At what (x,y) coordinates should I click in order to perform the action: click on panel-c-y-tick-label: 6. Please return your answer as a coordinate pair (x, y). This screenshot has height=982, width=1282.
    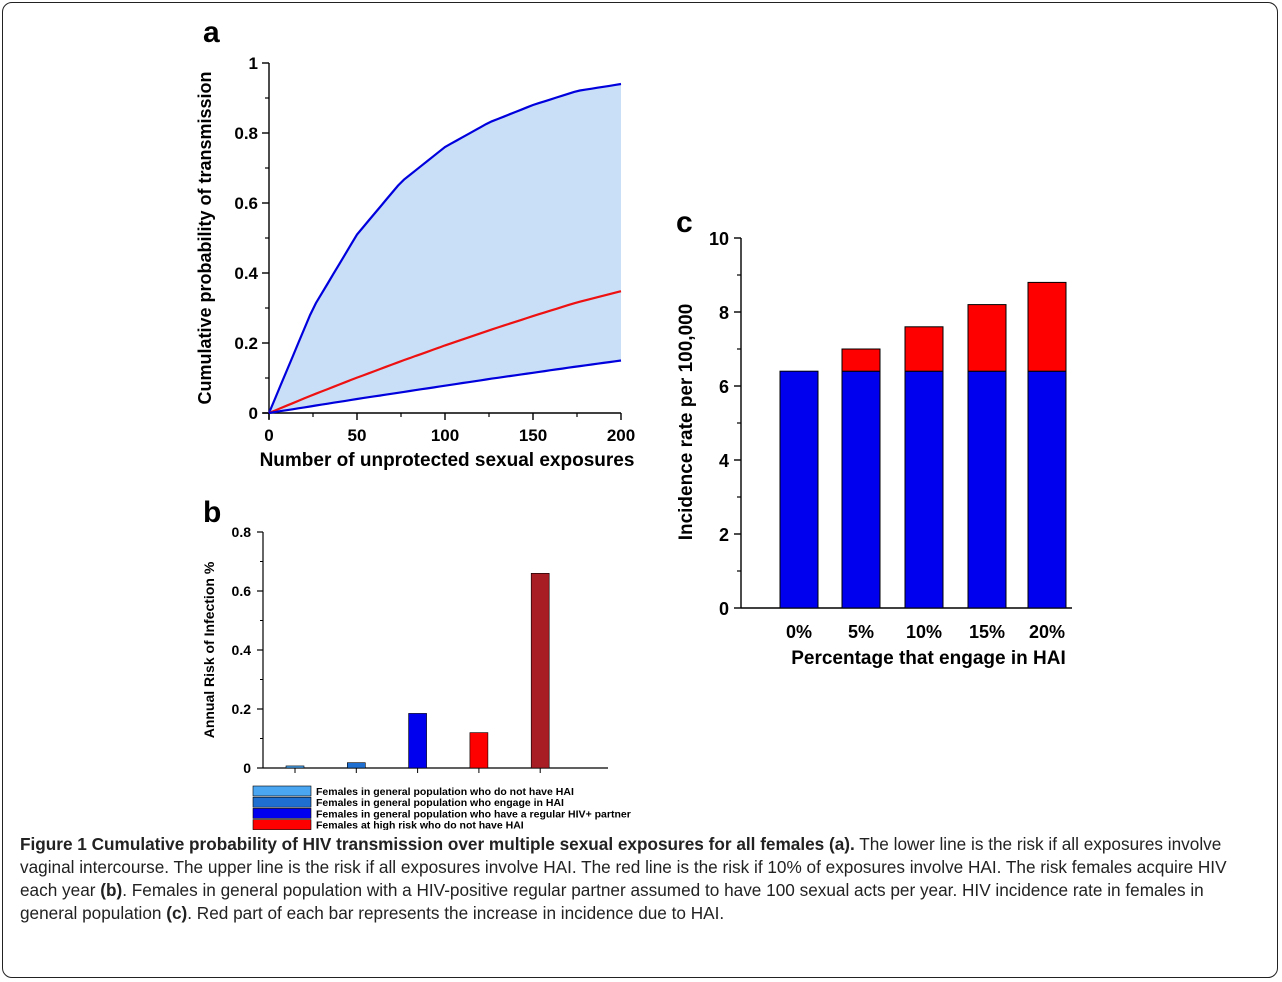
    Looking at the image, I should click on (724, 387).